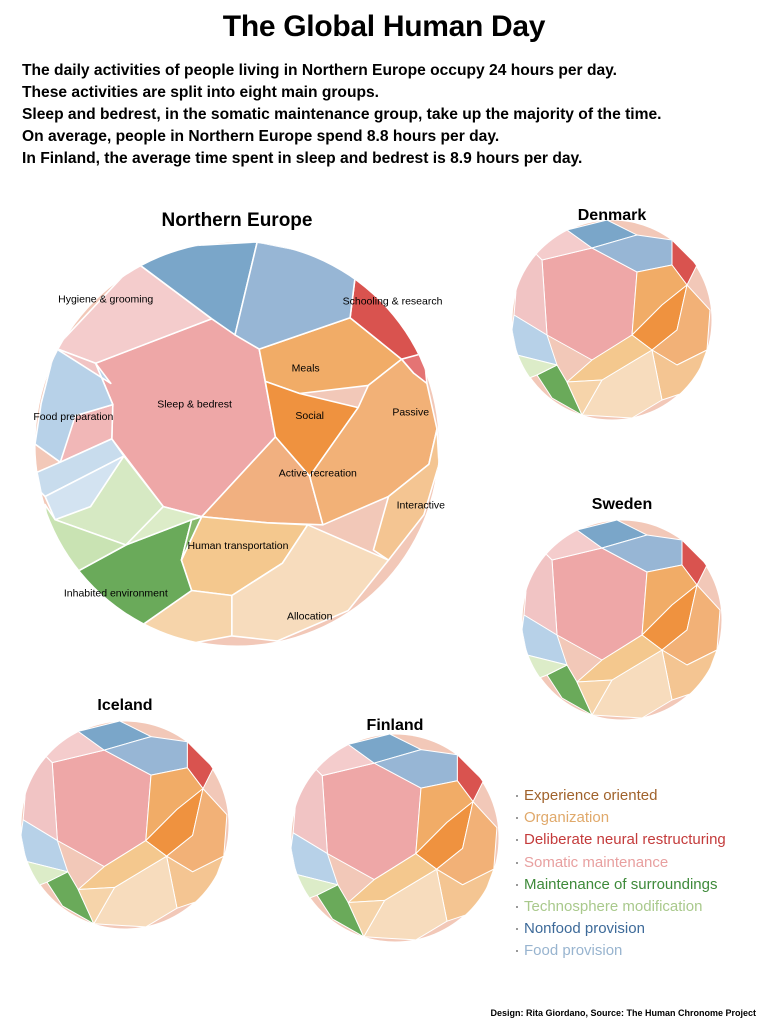 This screenshot has height=1024, width=768. Describe the element at coordinates (573, 951) in the screenshot. I see `legend-label: Food provision` at that location.